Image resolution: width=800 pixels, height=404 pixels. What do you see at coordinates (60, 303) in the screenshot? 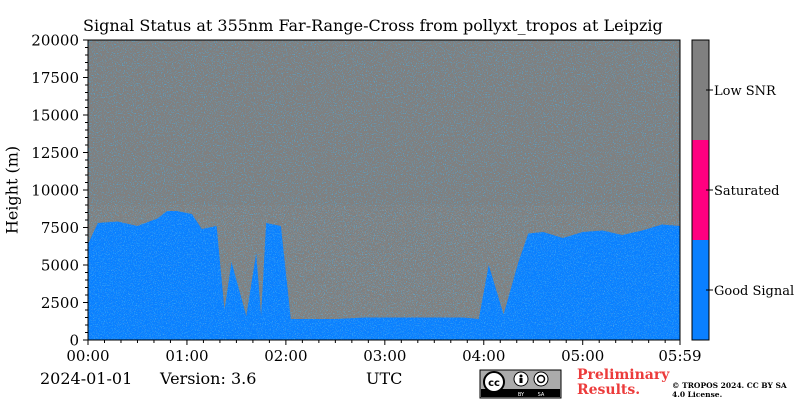
I see `y-tick-label: 2500` at bounding box center [60, 303].